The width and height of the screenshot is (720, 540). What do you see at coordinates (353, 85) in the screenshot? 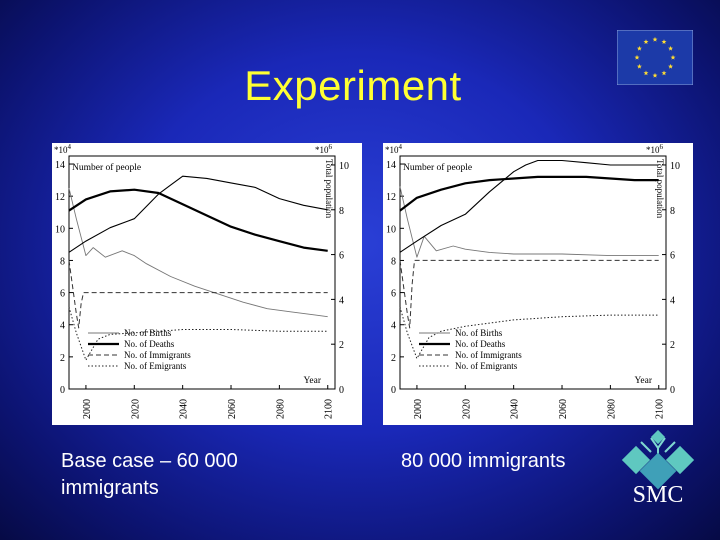
I see `slide-title: Experiment` at bounding box center [353, 85].